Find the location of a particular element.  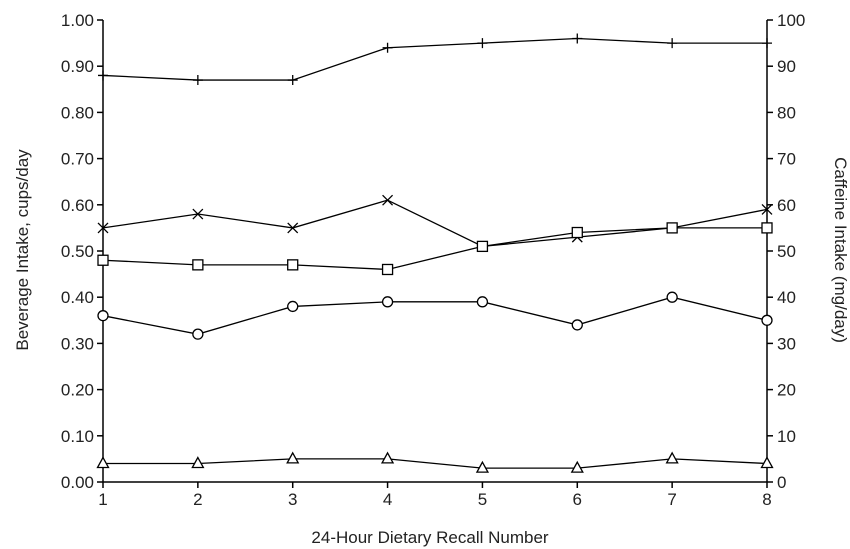

y-tick-label: 0.60 is located at coordinates (77, 205).